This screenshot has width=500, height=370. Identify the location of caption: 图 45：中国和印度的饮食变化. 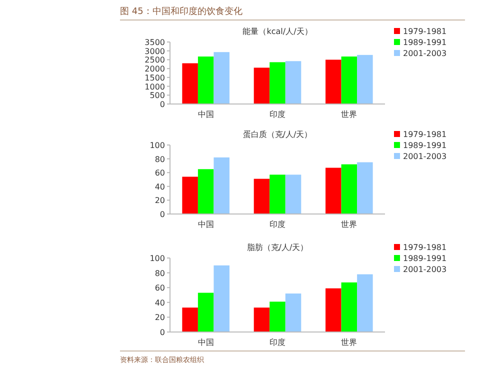
(181, 11).